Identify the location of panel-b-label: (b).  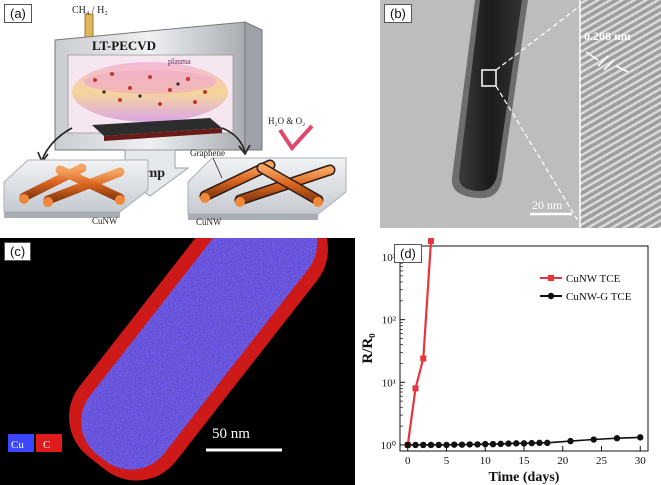
(398, 13).